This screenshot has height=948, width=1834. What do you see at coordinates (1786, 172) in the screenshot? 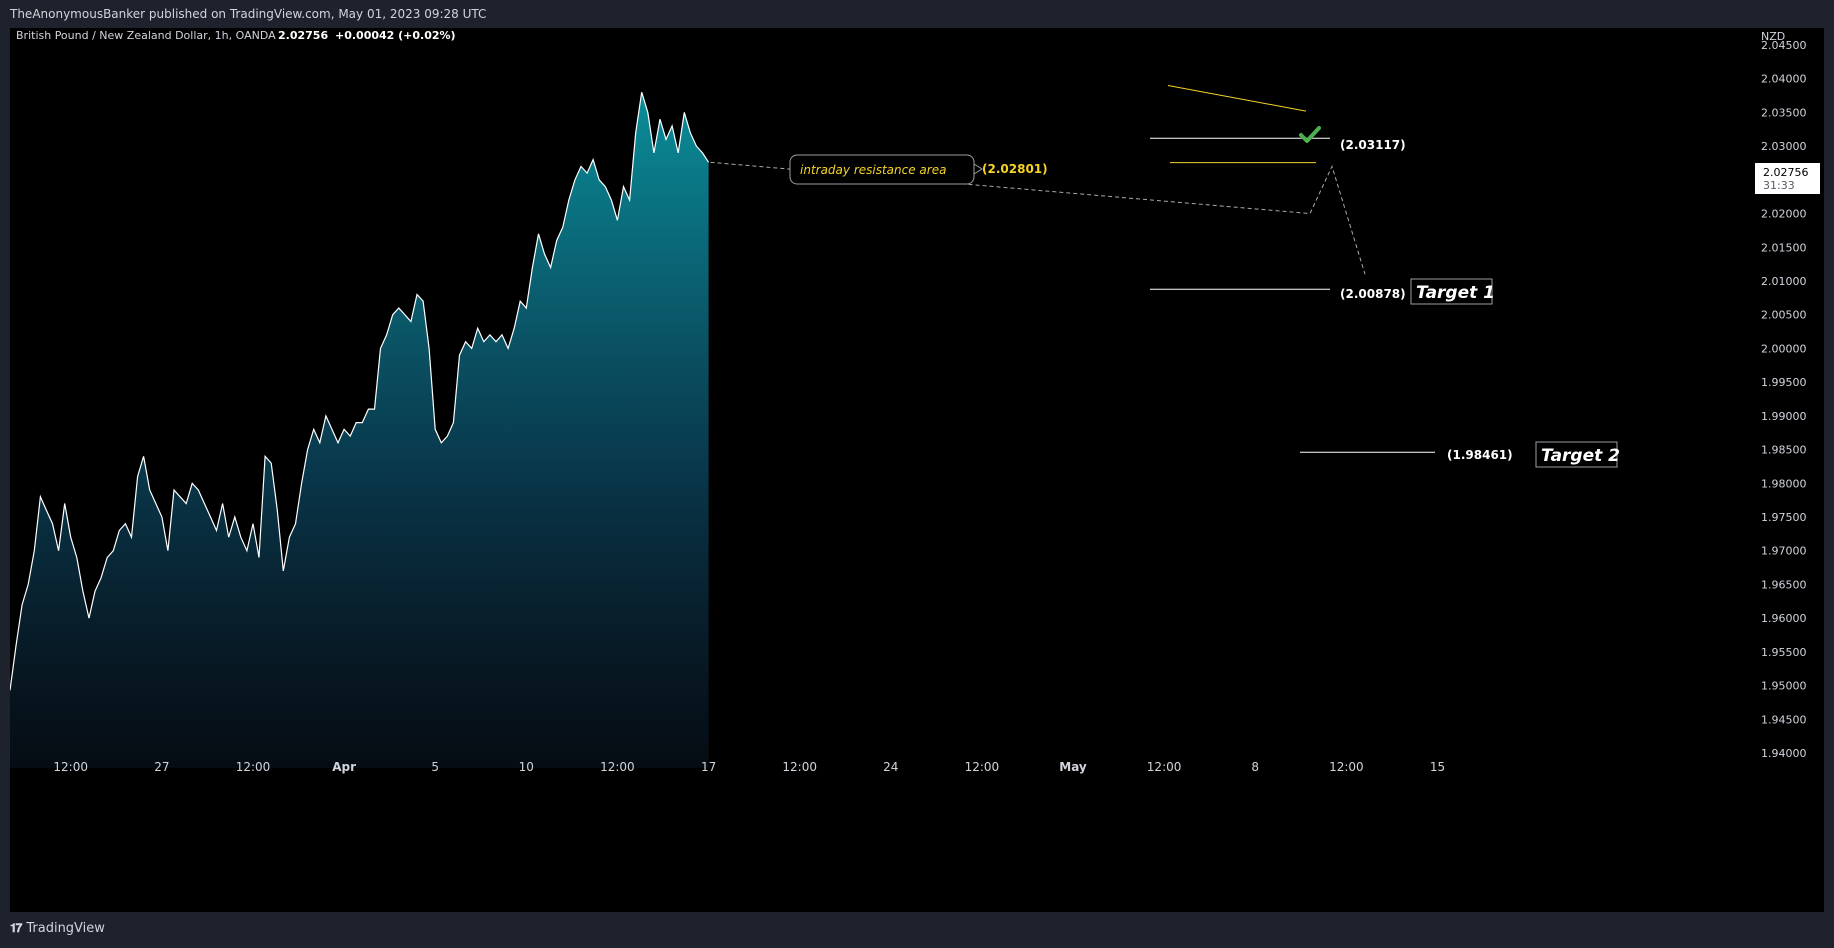
I see `last-price-axis-label: 2.02756` at bounding box center [1786, 172].